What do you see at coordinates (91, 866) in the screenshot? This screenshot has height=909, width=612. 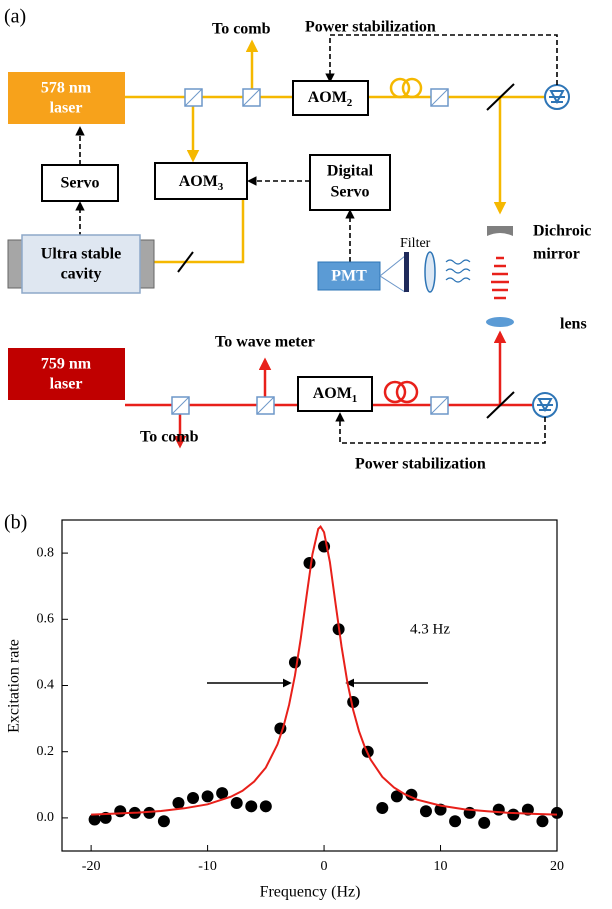 I see `x-tick-label: -20` at bounding box center [91, 866].